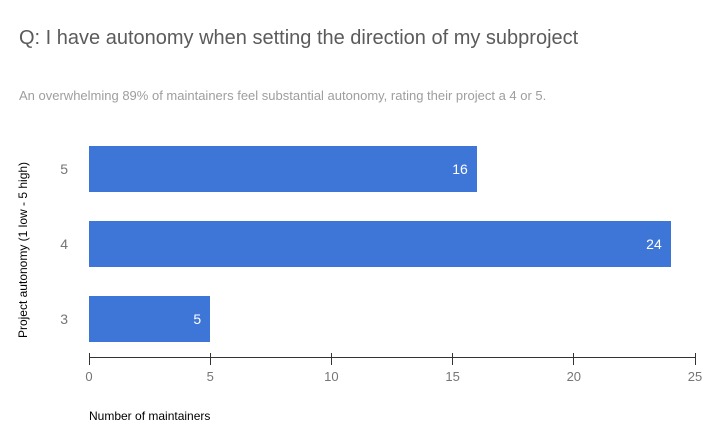  Describe the element at coordinates (64, 244) in the screenshot. I see `category-label: 4` at that location.